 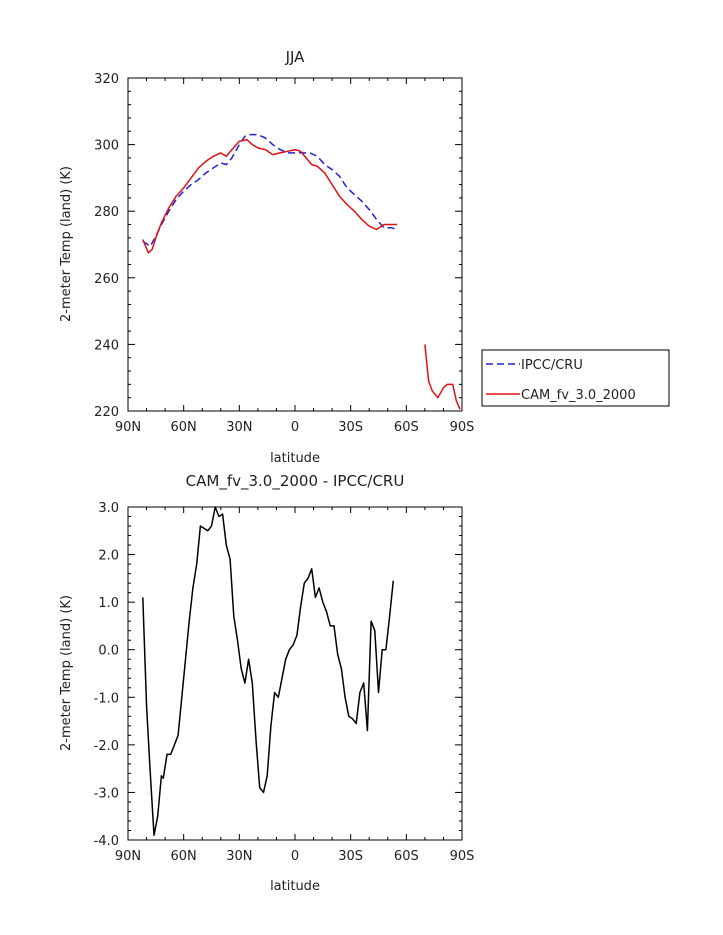 I want to click on legend-box, so click(x=575, y=378).